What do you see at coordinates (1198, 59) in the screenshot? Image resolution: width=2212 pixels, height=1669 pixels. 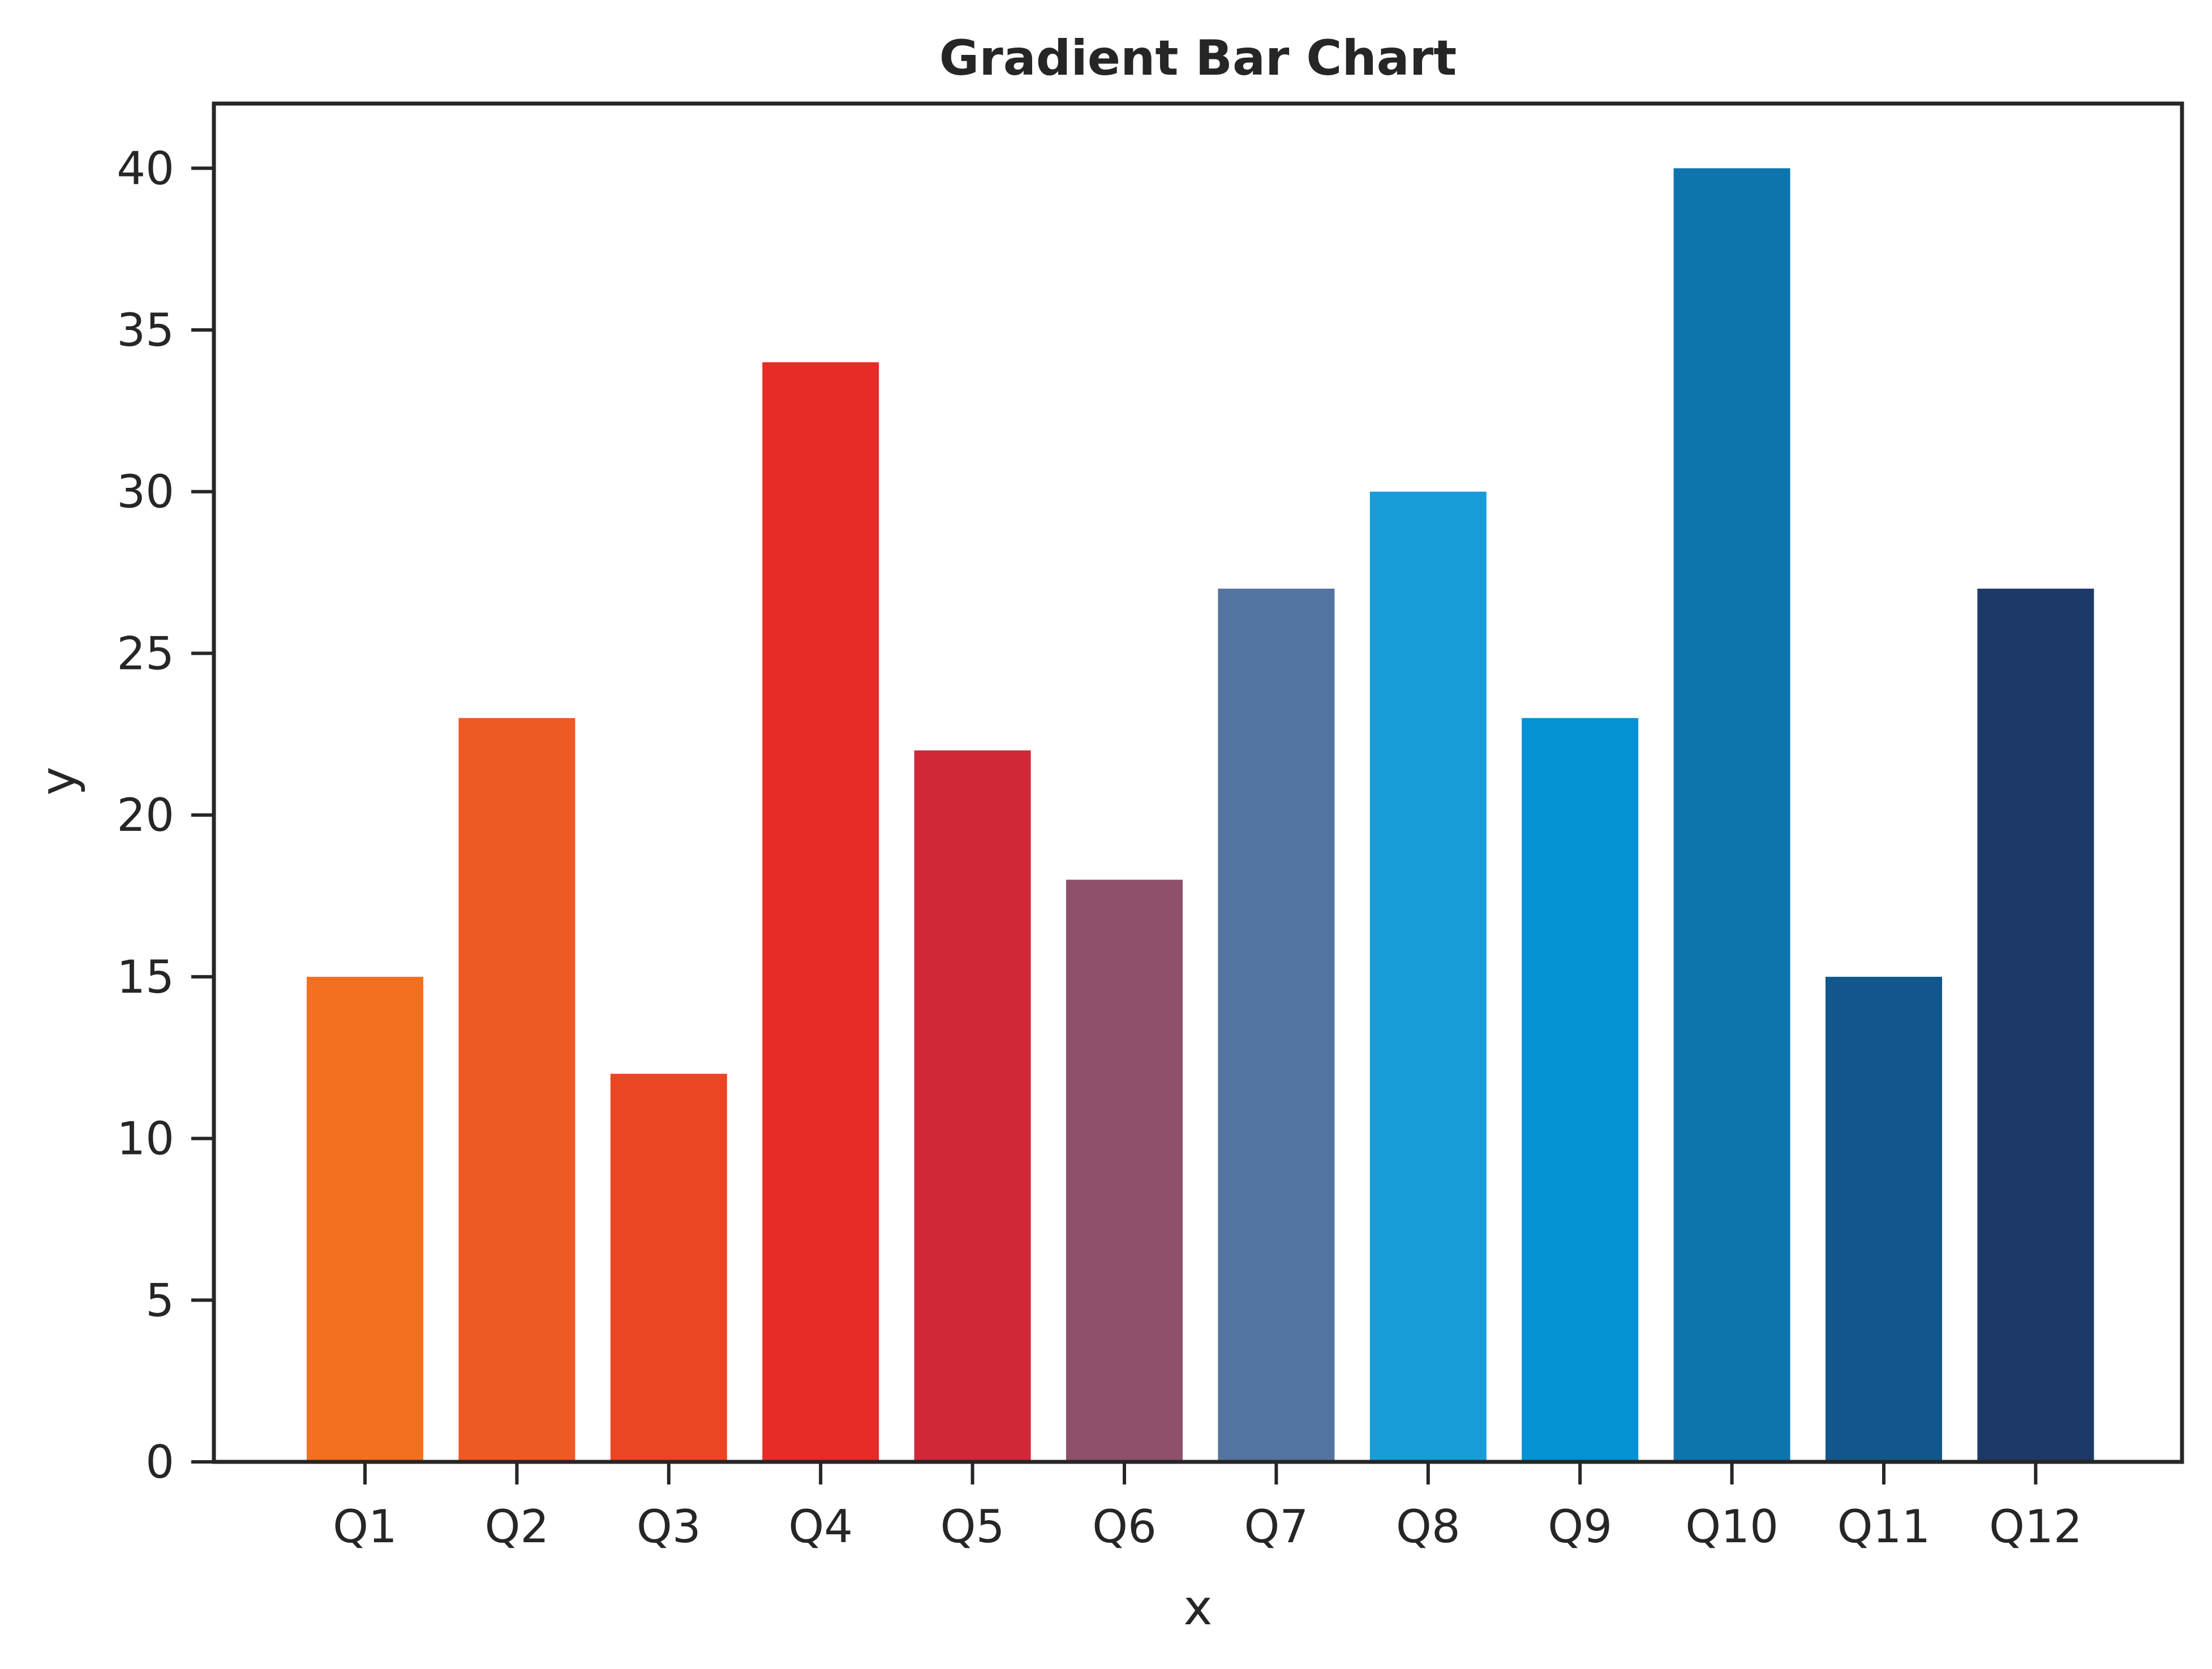 I see `chart-title: Gradient Bar Chart` at bounding box center [1198, 59].